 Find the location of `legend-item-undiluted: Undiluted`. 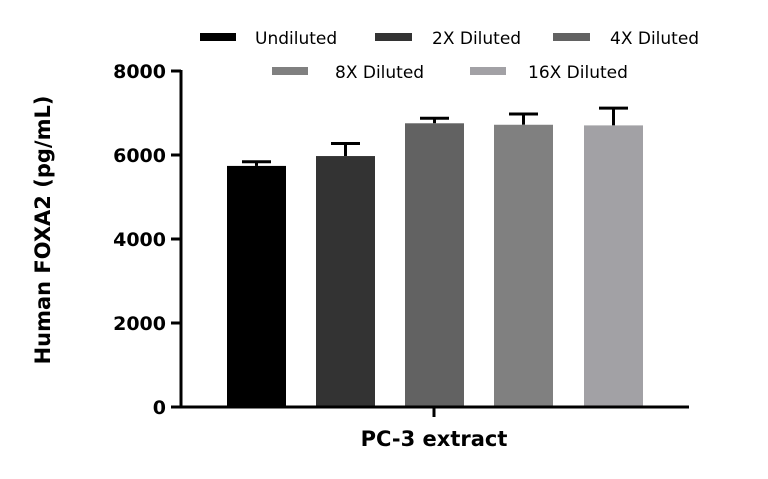

legend-item-undiluted: Undiluted is located at coordinates (268, 39).